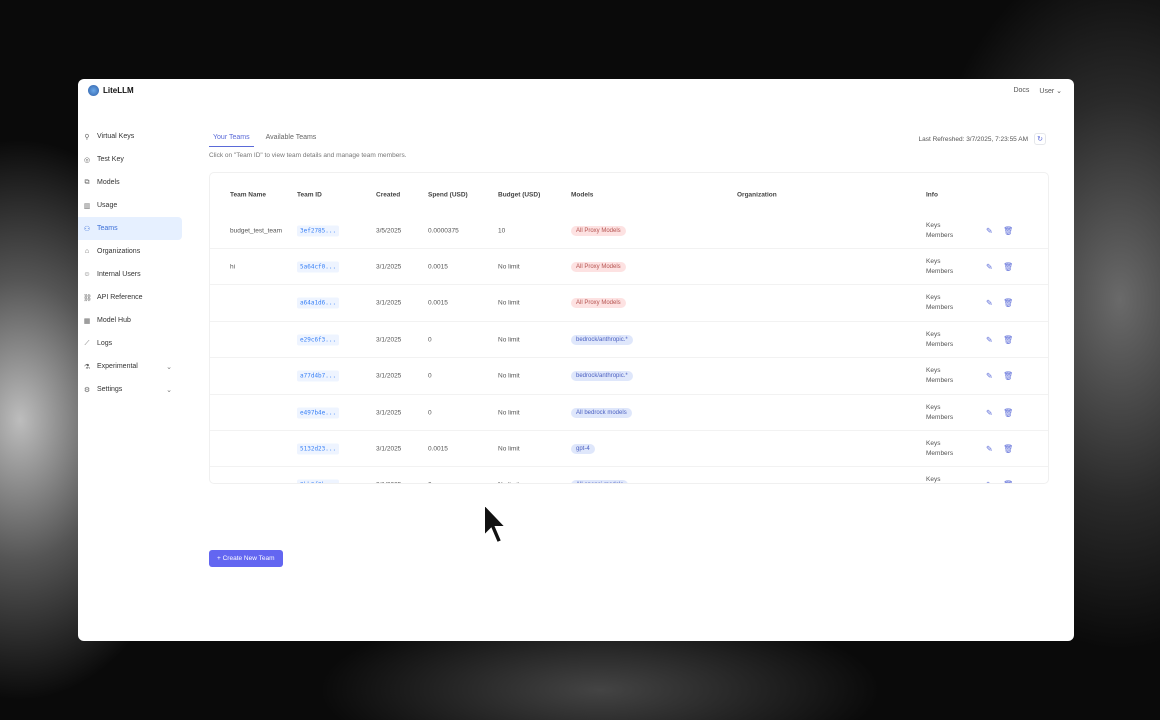 This screenshot has height=720, width=1160. Describe the element at coordinates (1021, 90) in the screenshot. I see `docs-link: Docs` at that location.